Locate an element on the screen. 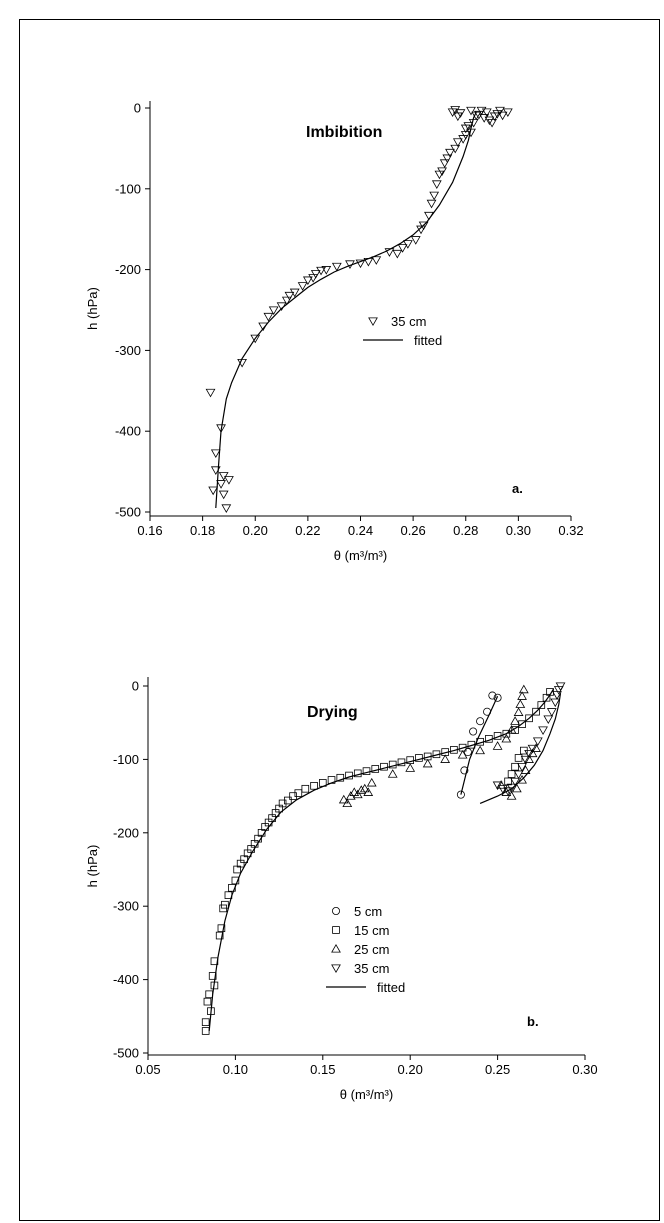  legend-label: 15 cm is located at coordinates (371, 930).